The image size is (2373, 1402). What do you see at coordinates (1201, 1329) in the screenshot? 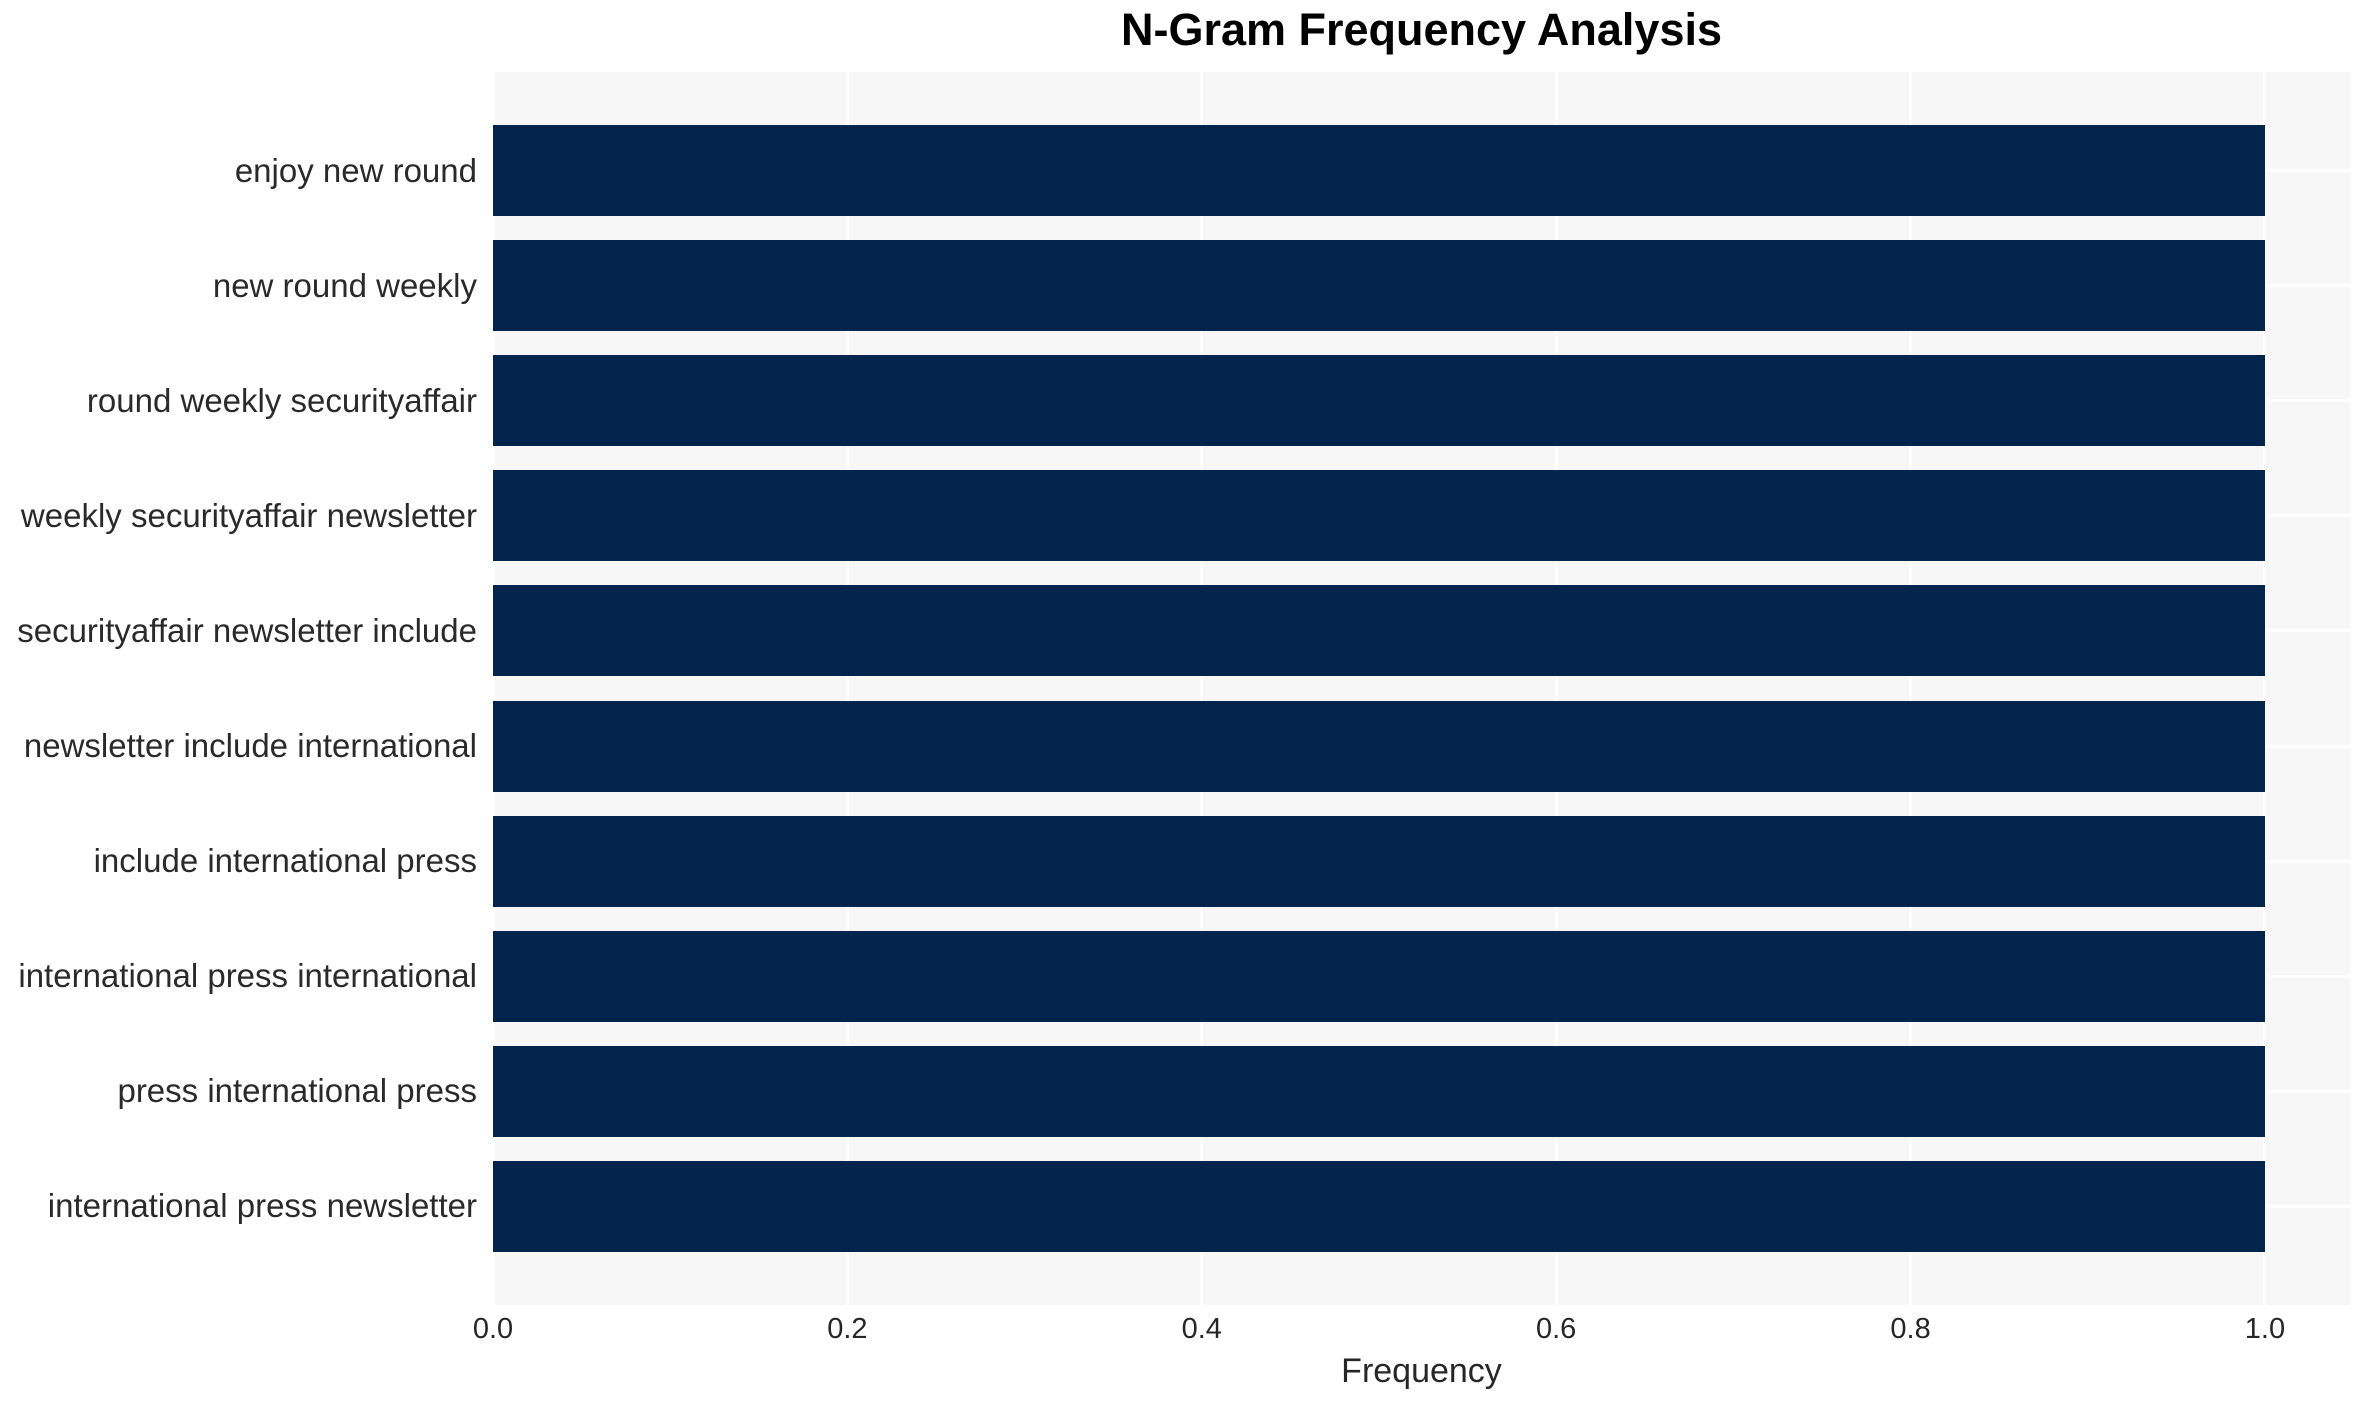
I see `x-tick-label: 0.4` at bounding box center [1201, 1329].